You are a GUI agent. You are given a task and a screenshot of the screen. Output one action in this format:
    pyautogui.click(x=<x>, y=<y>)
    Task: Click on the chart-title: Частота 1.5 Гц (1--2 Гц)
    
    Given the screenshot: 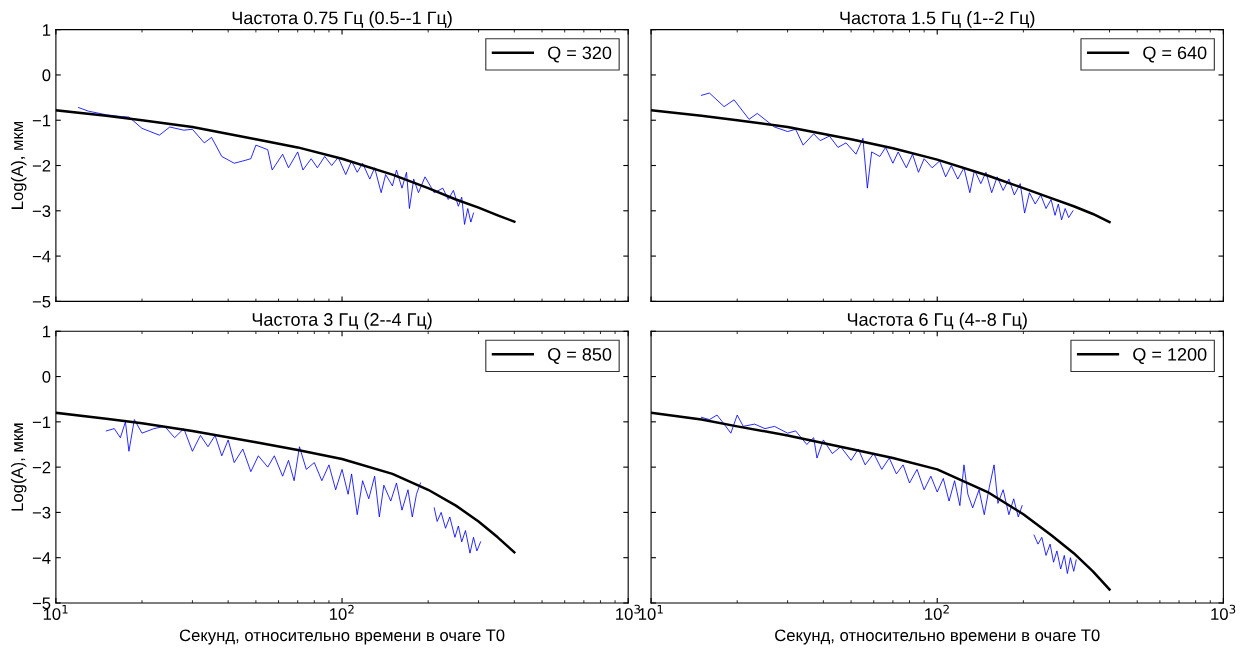 What is the action you would take?
    pyautogui.click(x=937, y=19)
    